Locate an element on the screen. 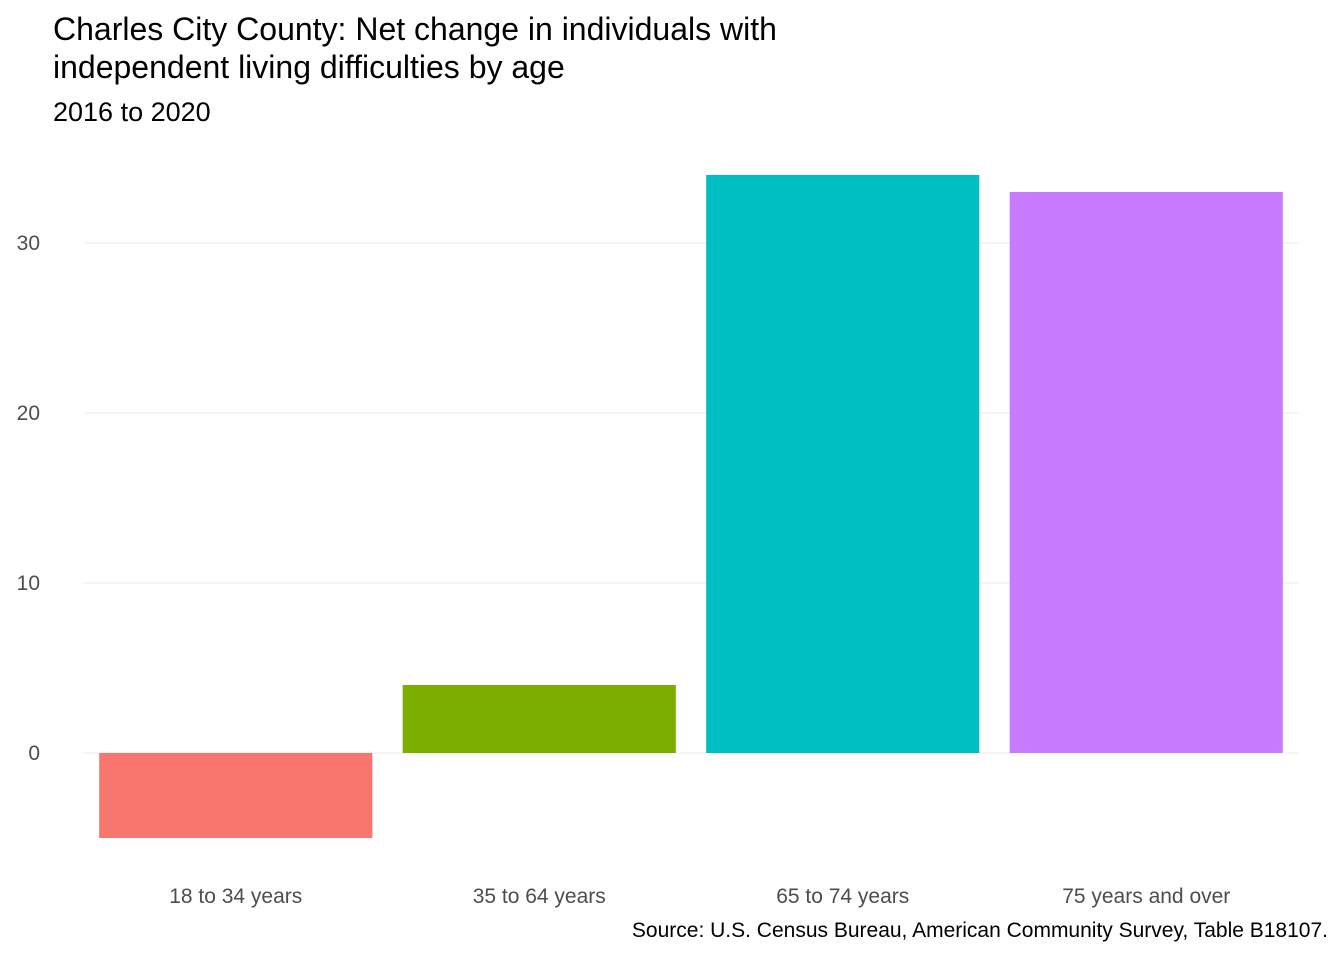 This screenshot has height=960, width=1344. x-tick-label: 18 to 34 years is located at coordinates (235, 896).